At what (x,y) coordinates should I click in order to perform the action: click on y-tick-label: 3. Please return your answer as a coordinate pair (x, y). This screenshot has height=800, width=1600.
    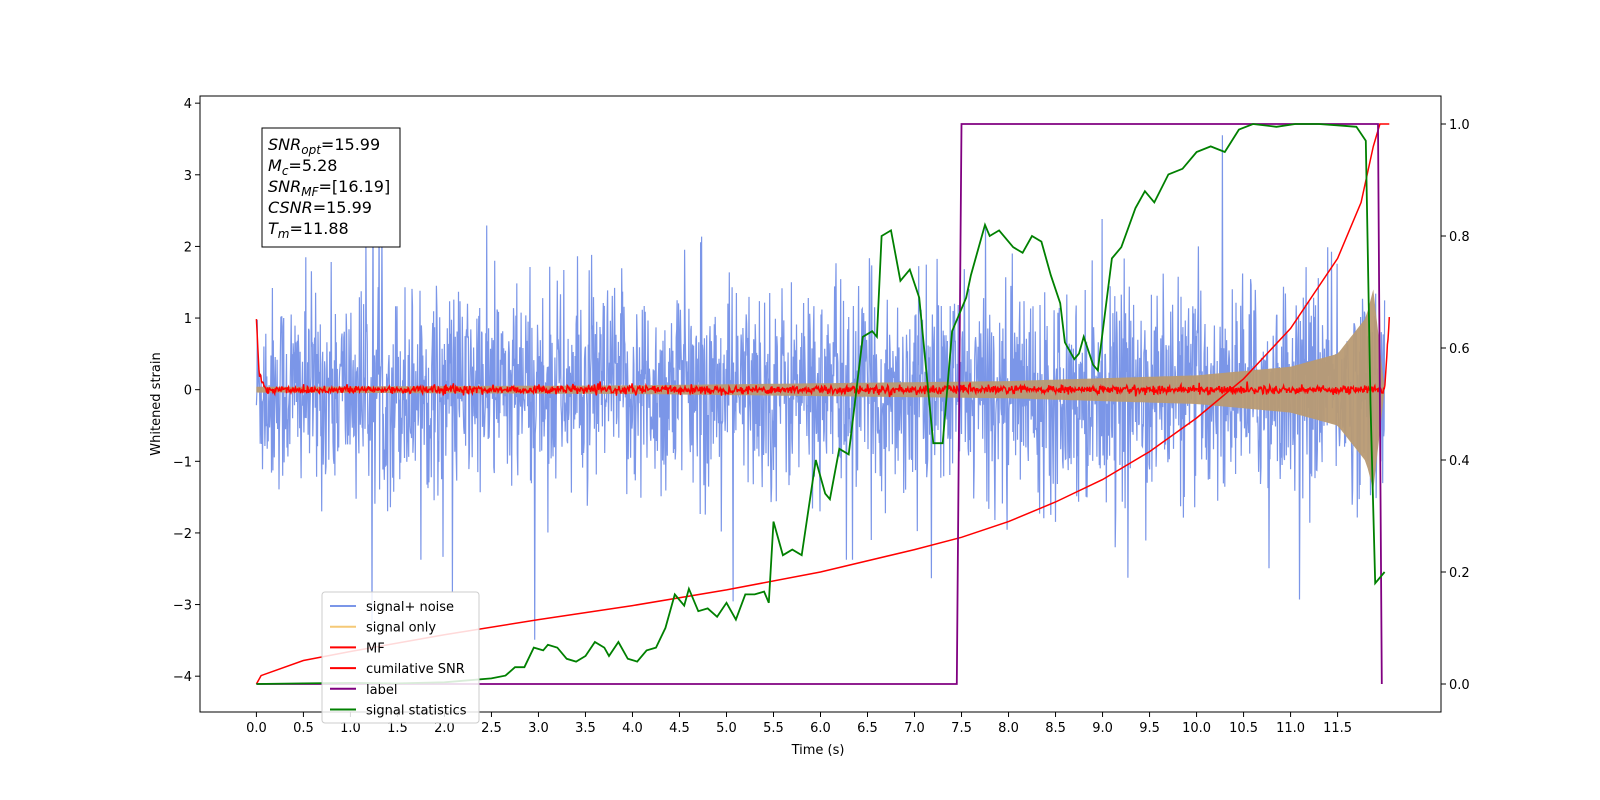
    Looking at the image, I should click on (188, 176).